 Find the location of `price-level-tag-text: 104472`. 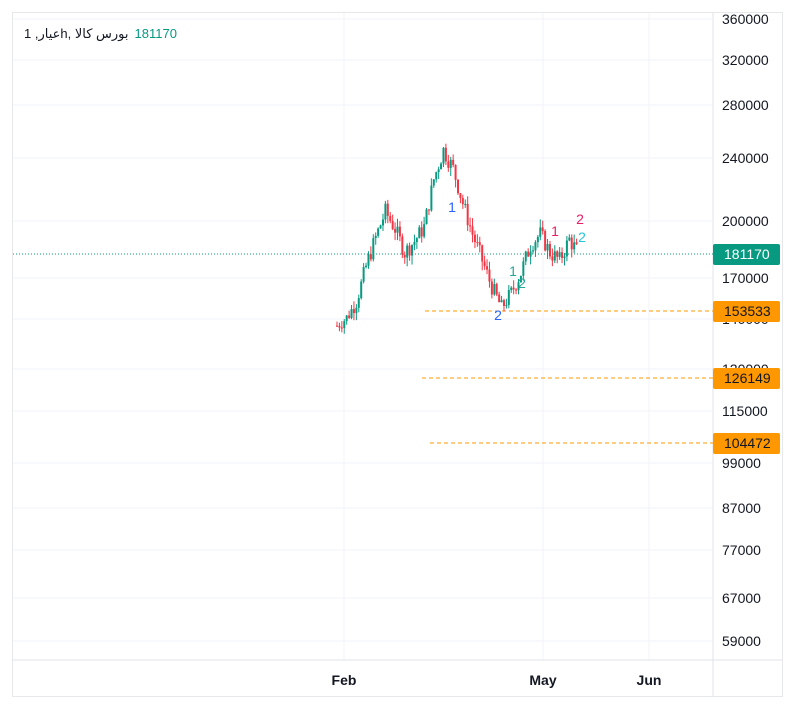

price-level-tag-text: 104472 is located at coordinates (747, 443).